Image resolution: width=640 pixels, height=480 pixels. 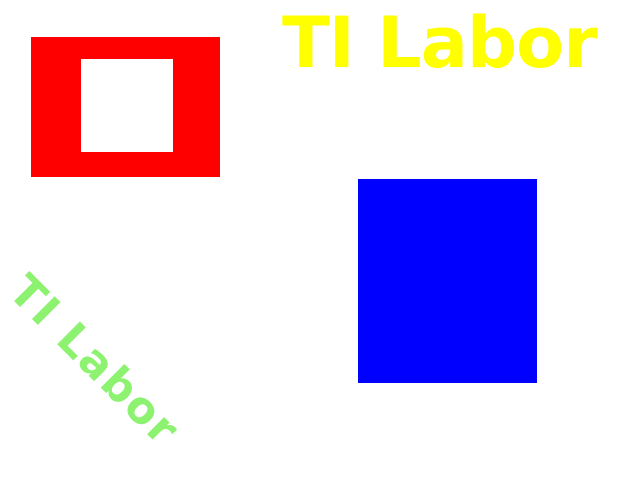 What do you see at coordinates (95, 360) in the screenshot?
I see `green-rotated-text: TI Labor` at bounding box center [95, 360].